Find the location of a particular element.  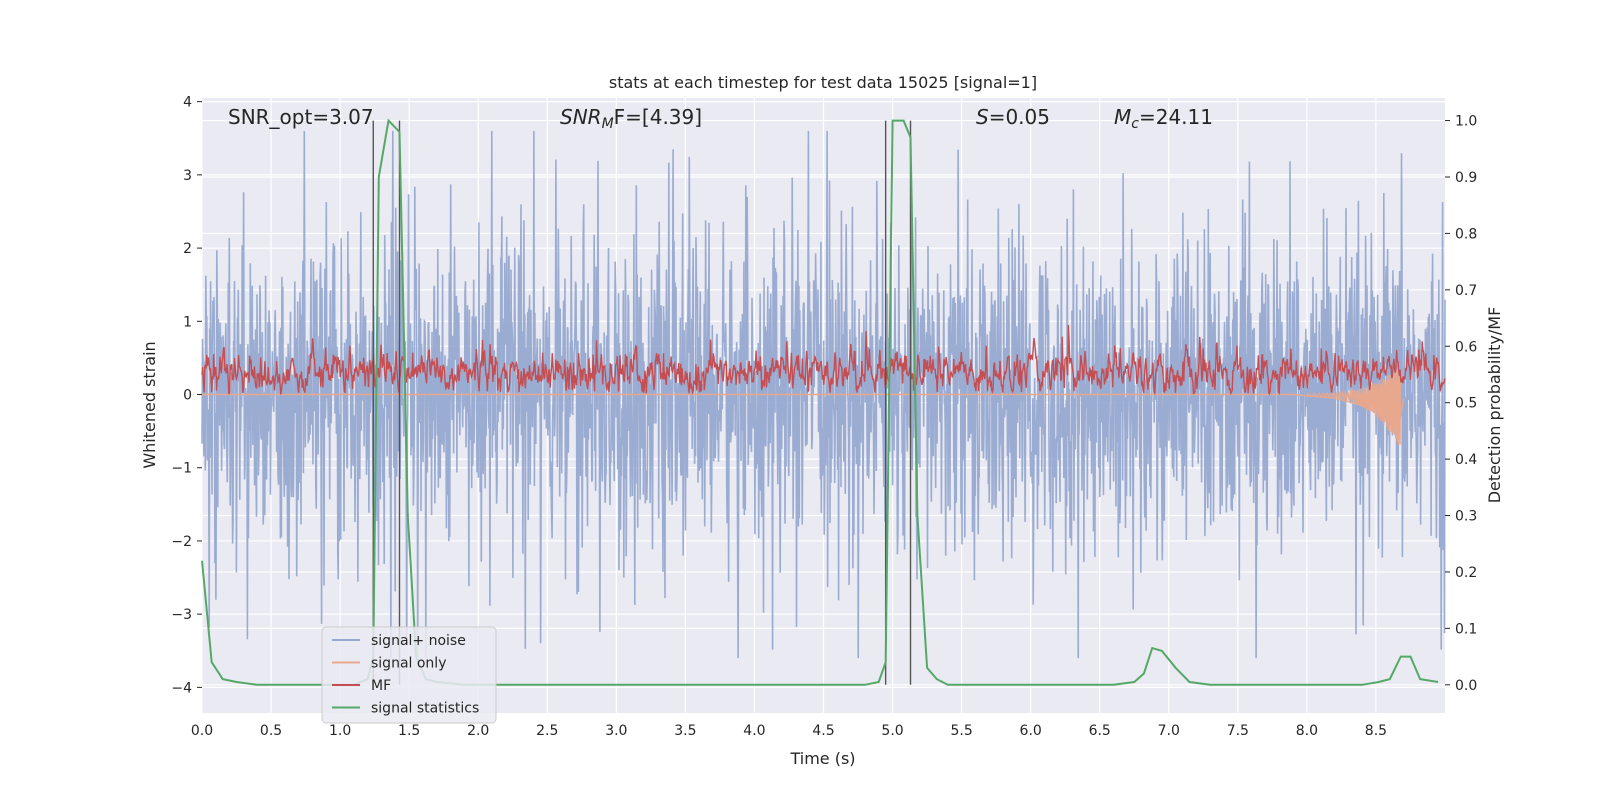

y-axis-label: Whitened strain is located at coordinates (149, 404).